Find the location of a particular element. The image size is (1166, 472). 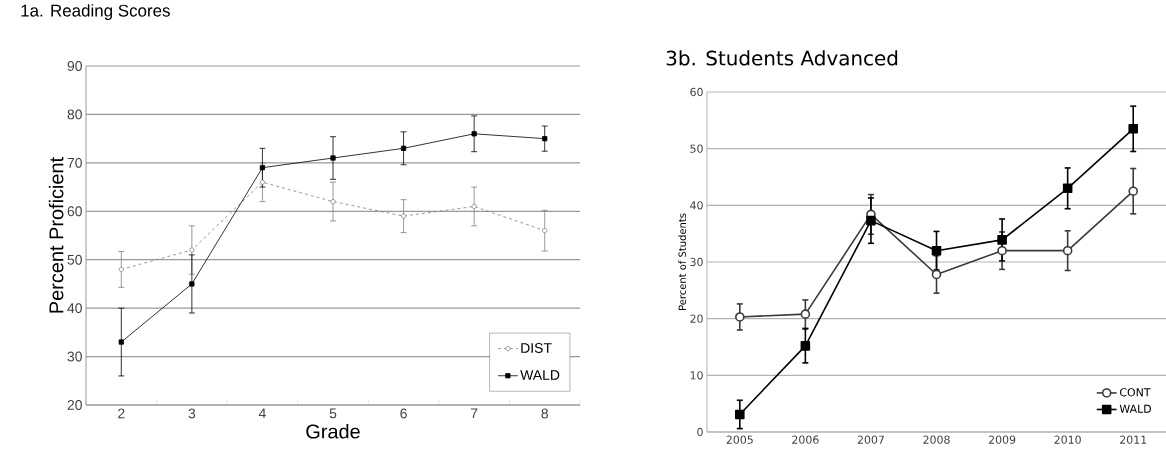

x-tick-label: 2005 is located at coordinates (739, 439).